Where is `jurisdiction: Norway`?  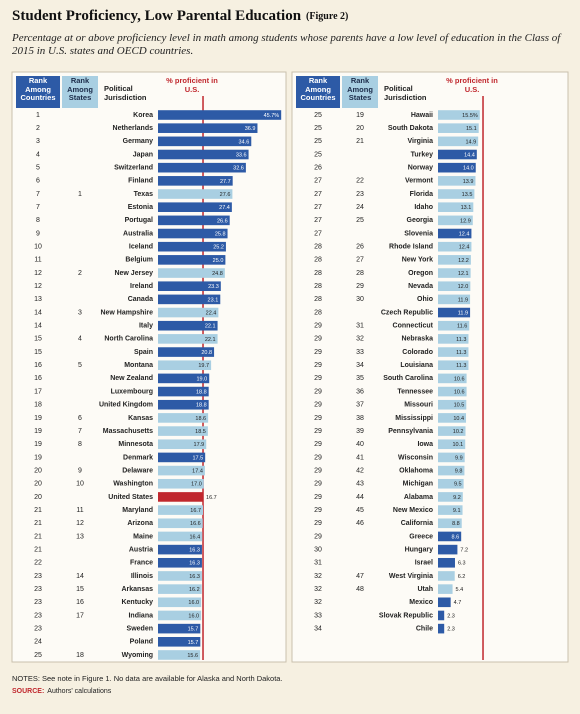
jurisdiction: Norway is located at coordinates (420, 168).